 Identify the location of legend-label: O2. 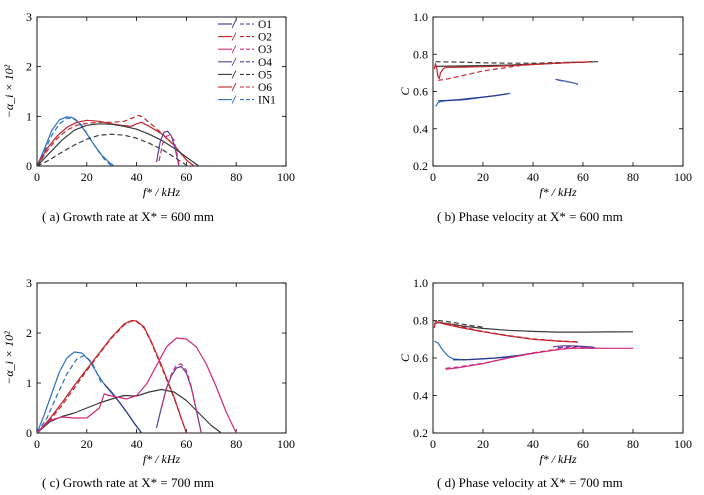
(265, 38).